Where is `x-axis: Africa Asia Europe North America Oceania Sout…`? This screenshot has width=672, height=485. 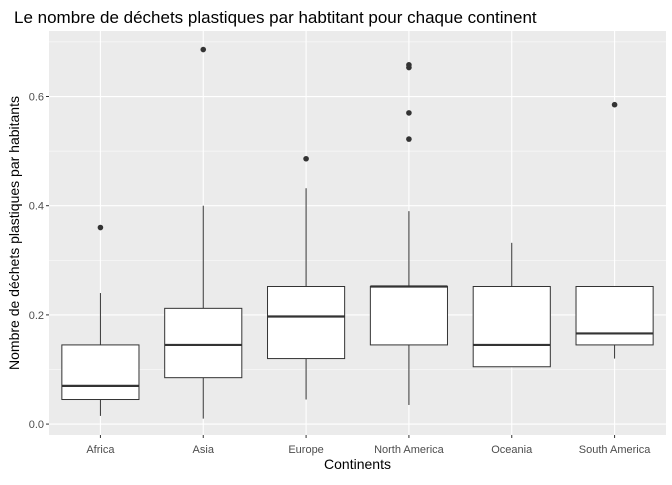 x-axis: Africa Asia Europe North America Oceania Sout… is located at coordinates (368, 445).